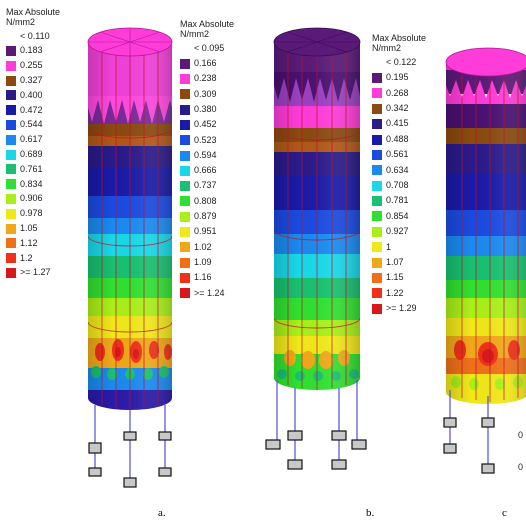  I want to click on legend-entry: >= 1.24, so click(207, 293).